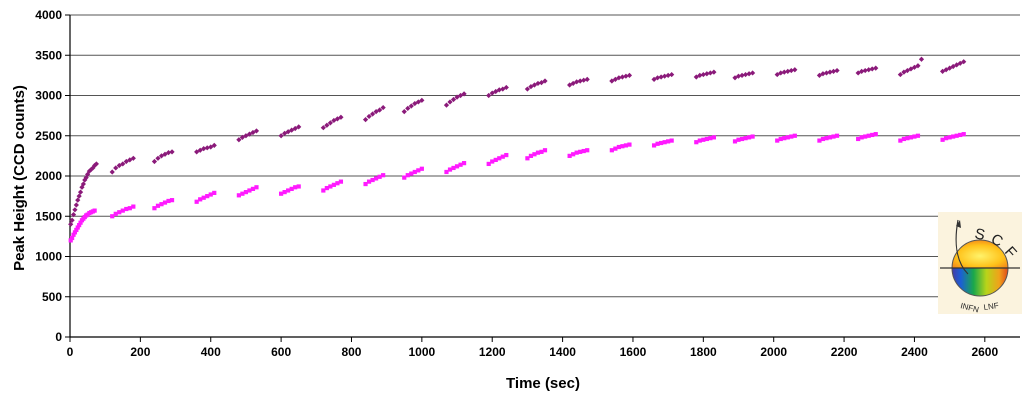  Describe the element at coordinates (48, 96) in the screenshot. I see `y-tick-label: 3000` at that location.